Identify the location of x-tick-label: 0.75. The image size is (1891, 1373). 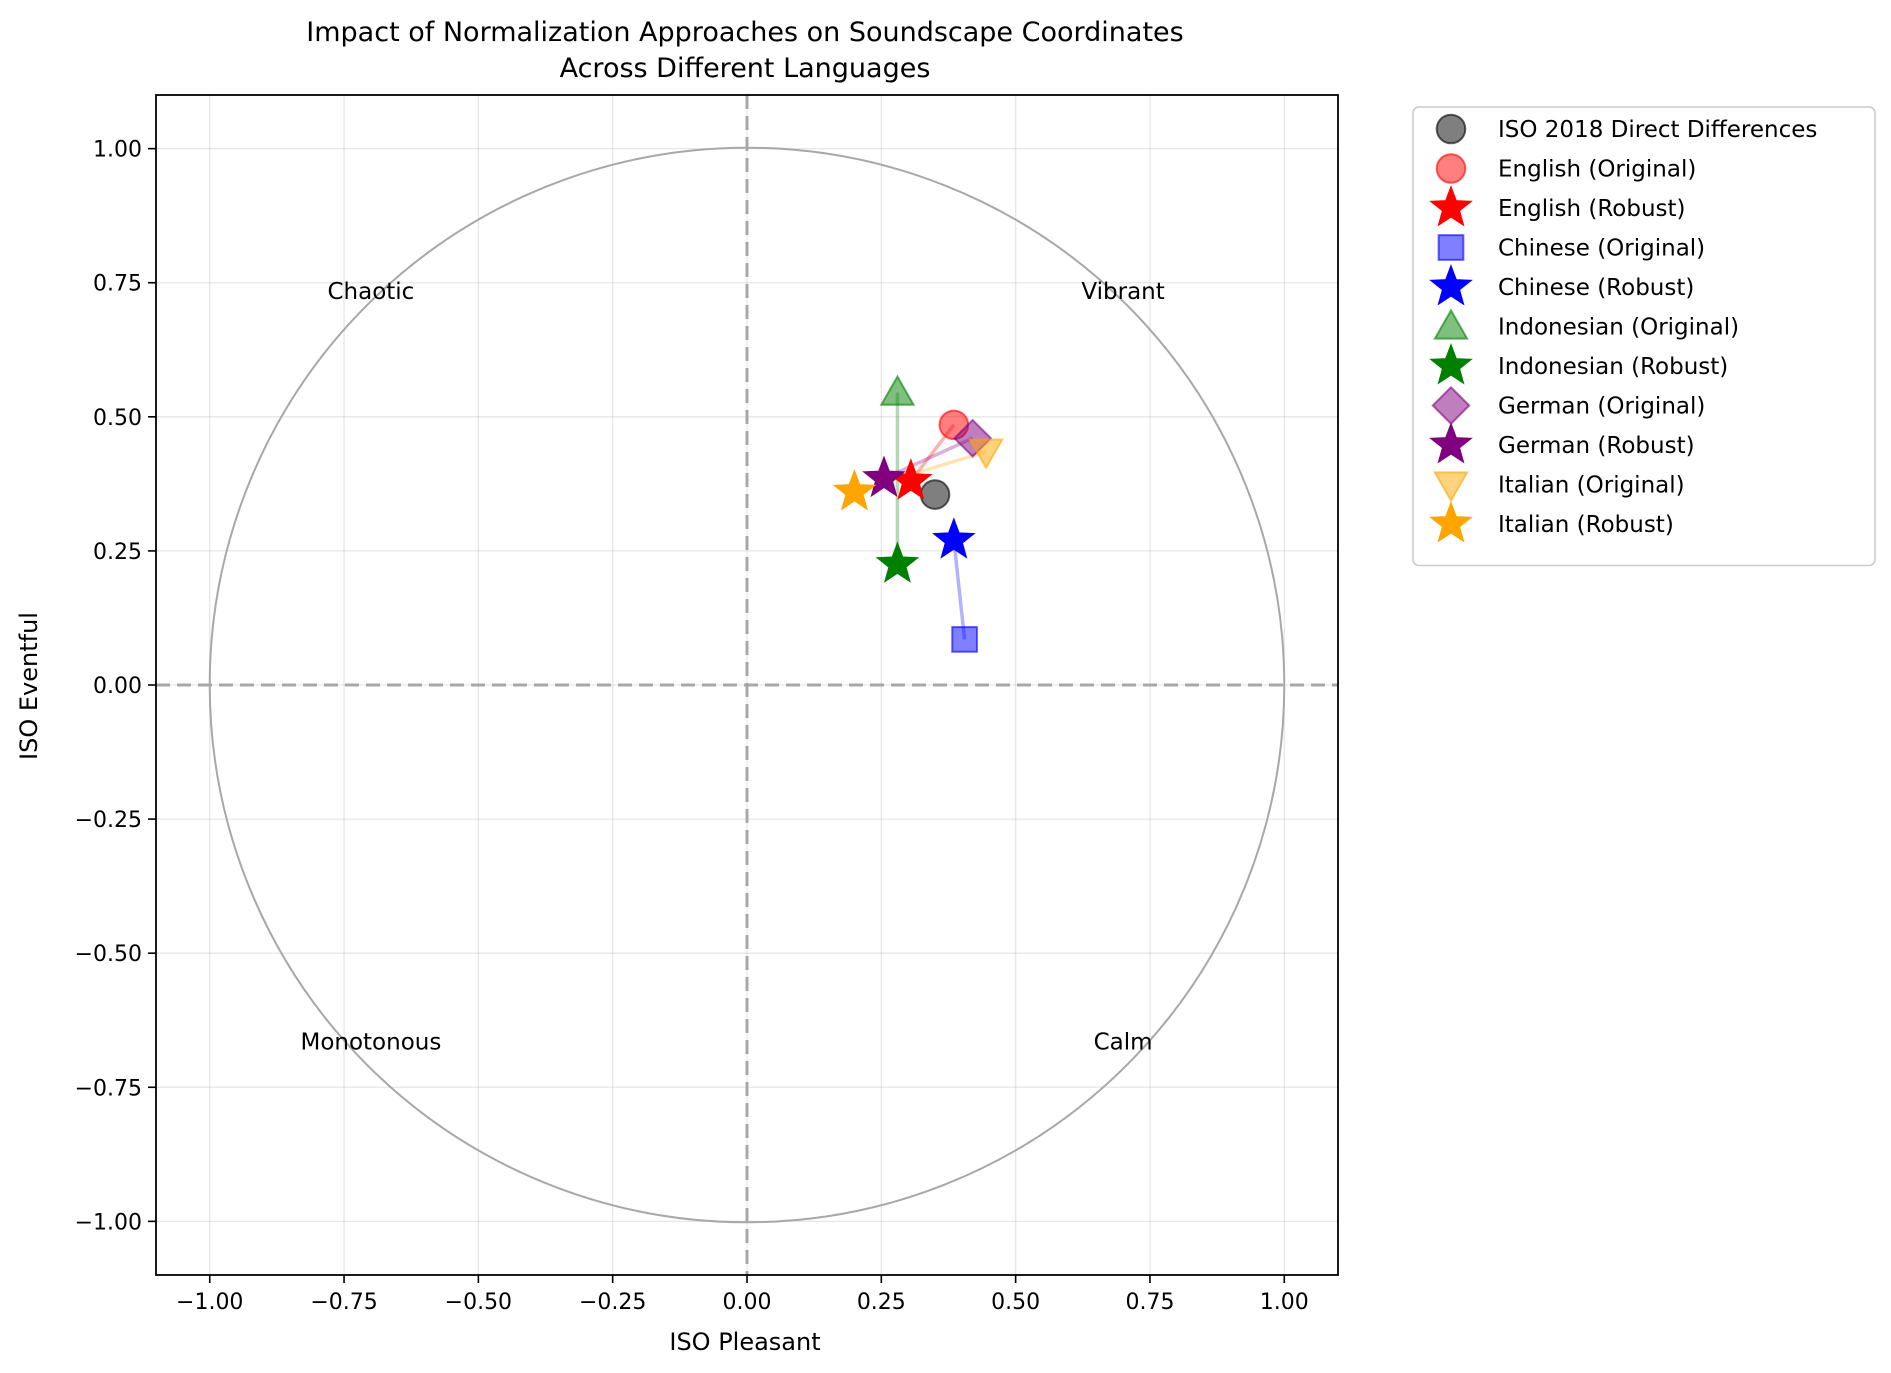
(1149, 1302).